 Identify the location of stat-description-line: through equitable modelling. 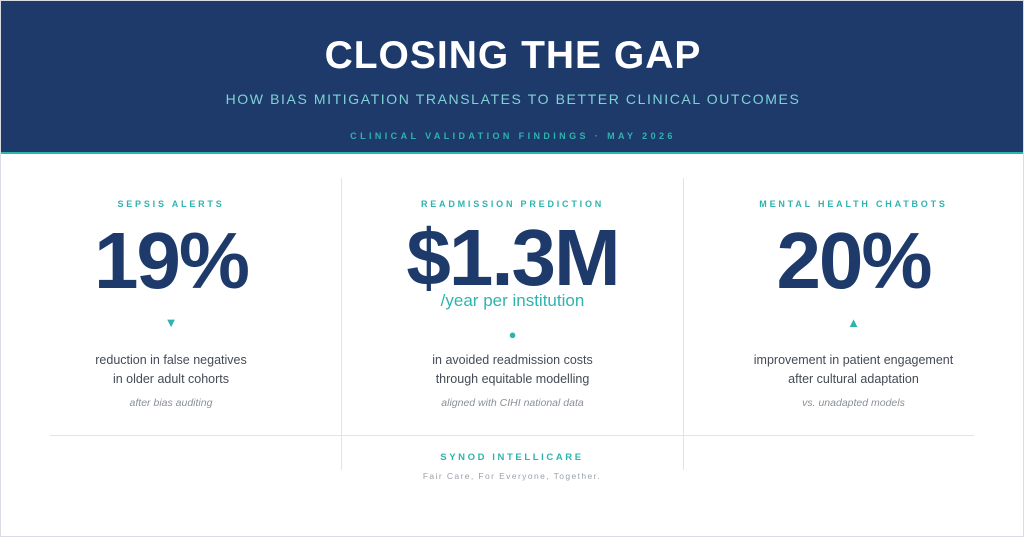
(512, 379).